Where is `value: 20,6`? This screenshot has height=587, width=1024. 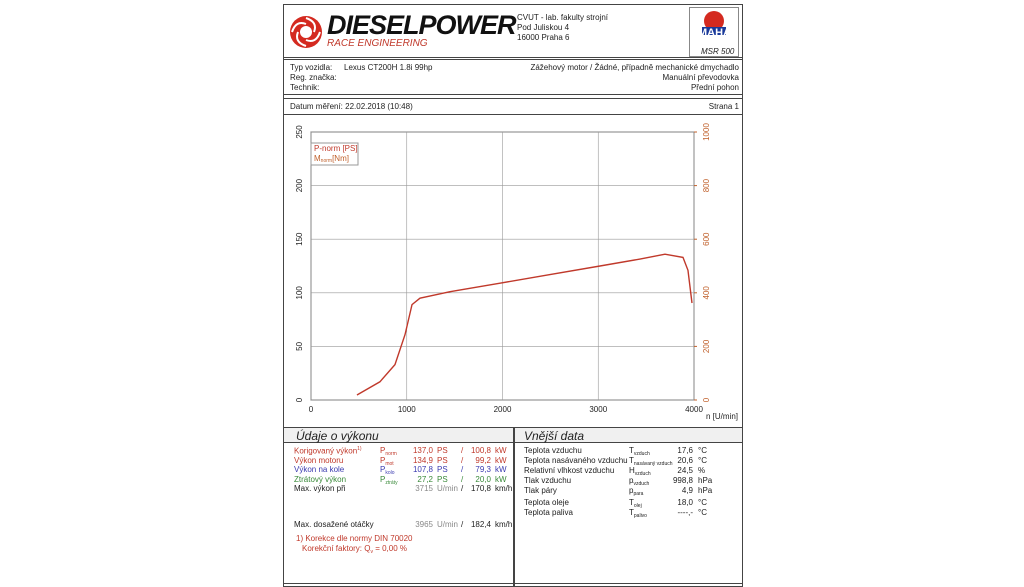 value: 20,6 is located at coordinates (685, 460).